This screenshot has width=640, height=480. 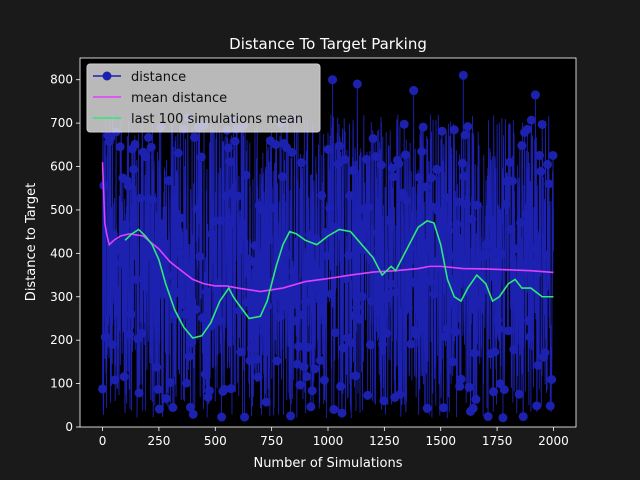 What do you see at coordinates (61, 210) in the screenshot?
I see `y-tick-label: 500` at bounding box center [61, 210].